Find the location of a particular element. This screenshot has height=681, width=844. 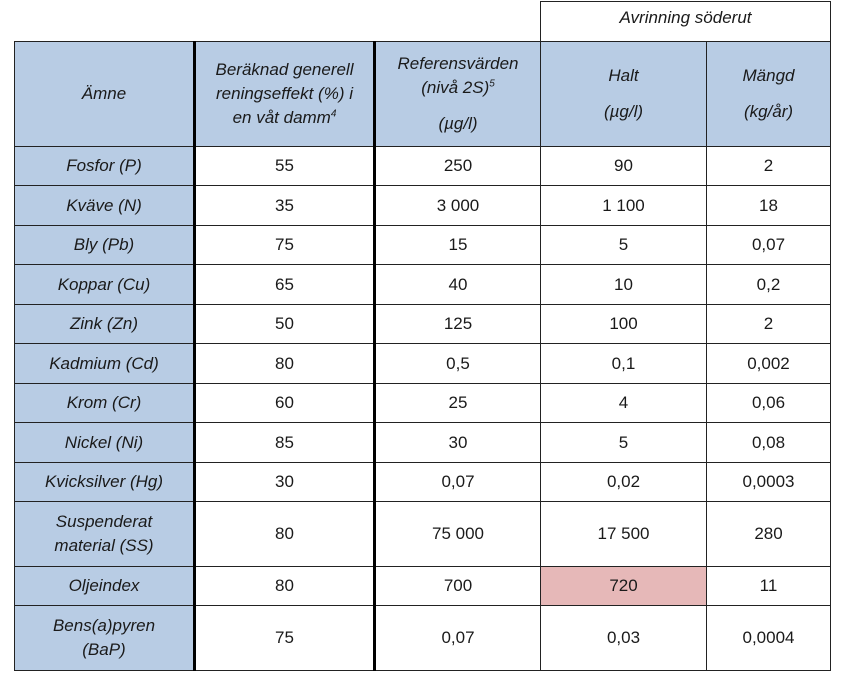

row-referensvarde: 700 is located at coordinates (457, 586).